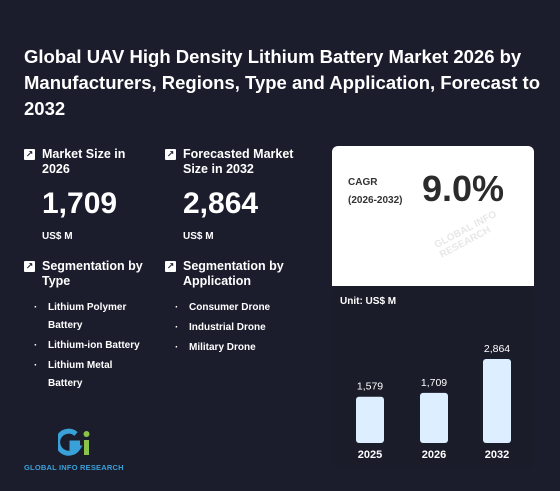 This screenshot has width=560, height=491. Describe the element at coordinates (91, 346) in the screenshot. I see `list-item: Lithium-ion Battery` at that location.